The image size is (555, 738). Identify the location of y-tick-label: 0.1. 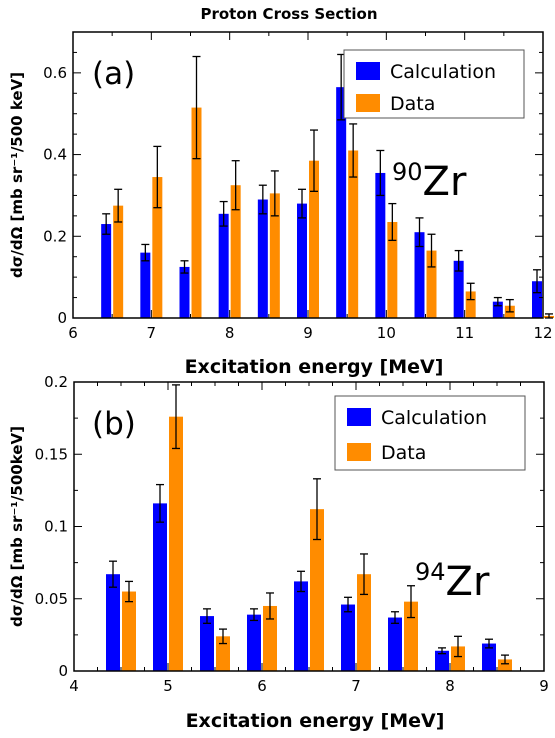
(56, 527).